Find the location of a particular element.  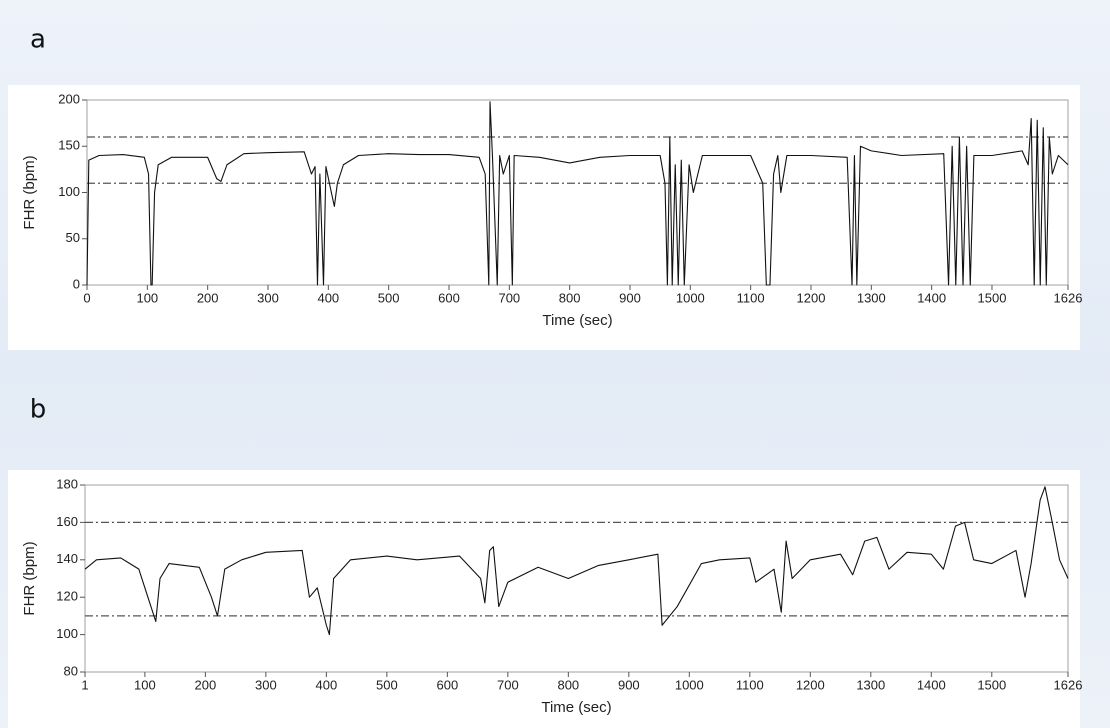

x-tick-label: 0 is located at coordinates (86, 297).